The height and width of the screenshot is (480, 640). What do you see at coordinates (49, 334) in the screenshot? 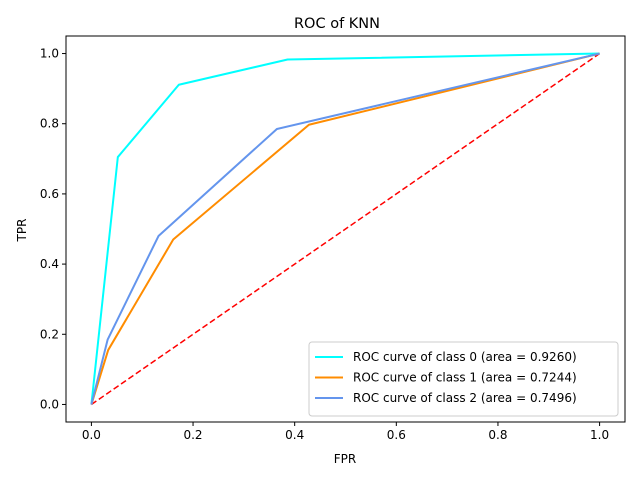
I see `y-tick-label: 0.2` at bounding box center [49, 334].